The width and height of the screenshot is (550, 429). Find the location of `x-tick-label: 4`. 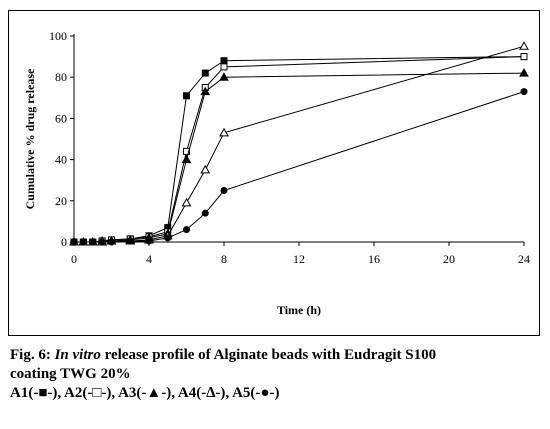

x-tick-label: 4 is located at coordinates (149, 259).